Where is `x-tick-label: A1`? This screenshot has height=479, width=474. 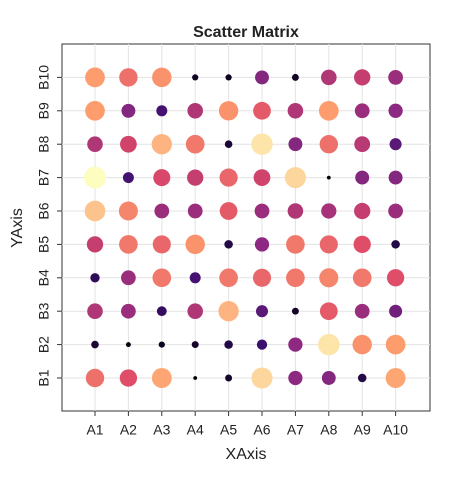
x-tick-label: A1 is located at coordinates (94, 430).